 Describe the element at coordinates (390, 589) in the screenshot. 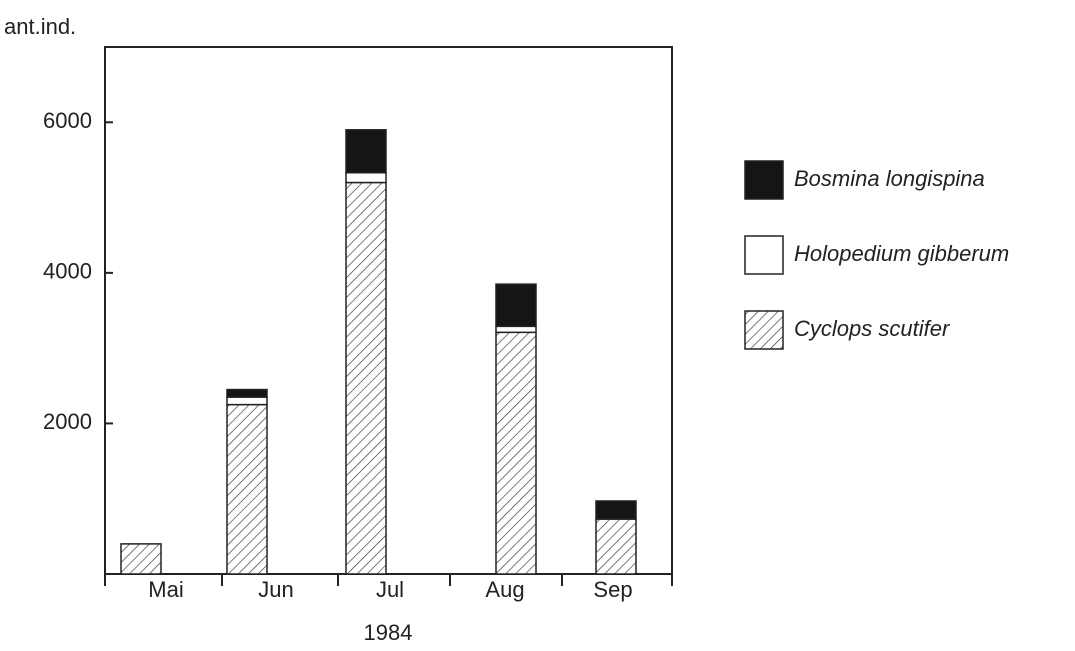

I see `x-tick-label: Jul` at that location.